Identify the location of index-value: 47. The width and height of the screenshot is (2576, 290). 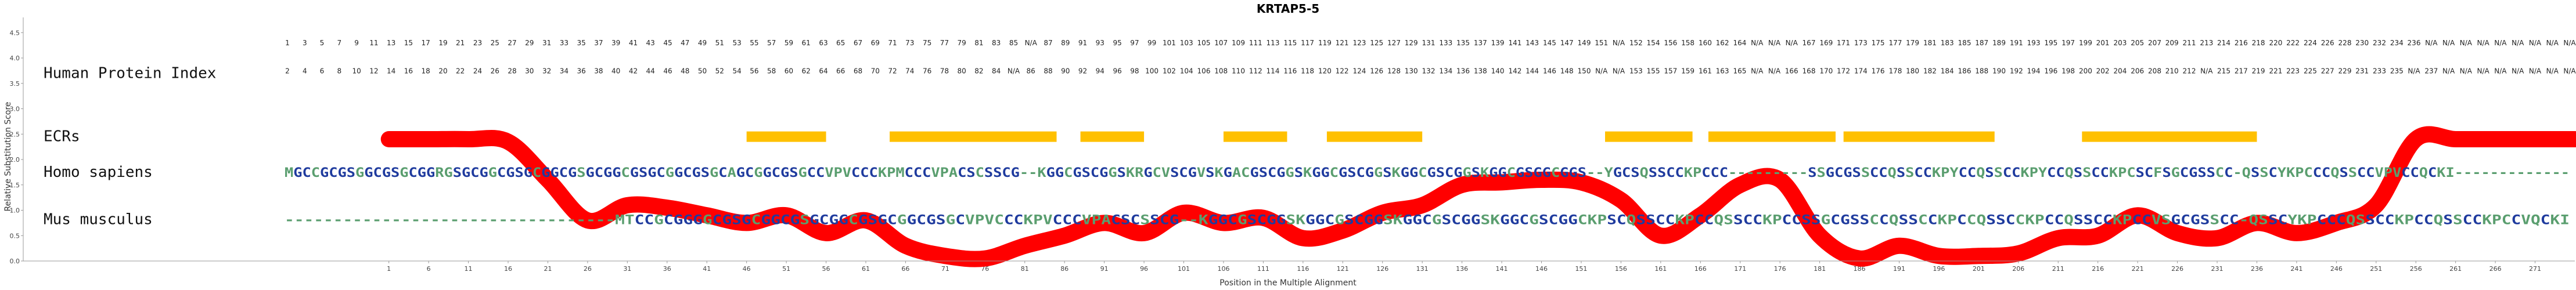
(685, 43).